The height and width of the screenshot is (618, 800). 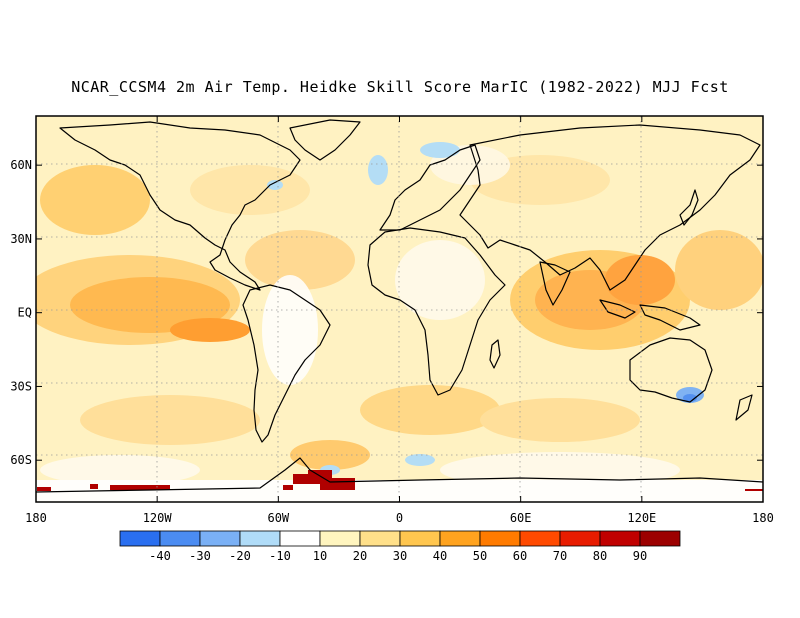 What do you see at coordinates (21, 165) in the screenshot?
I see `lat-label: 60N` at bounding box center [21, 165].